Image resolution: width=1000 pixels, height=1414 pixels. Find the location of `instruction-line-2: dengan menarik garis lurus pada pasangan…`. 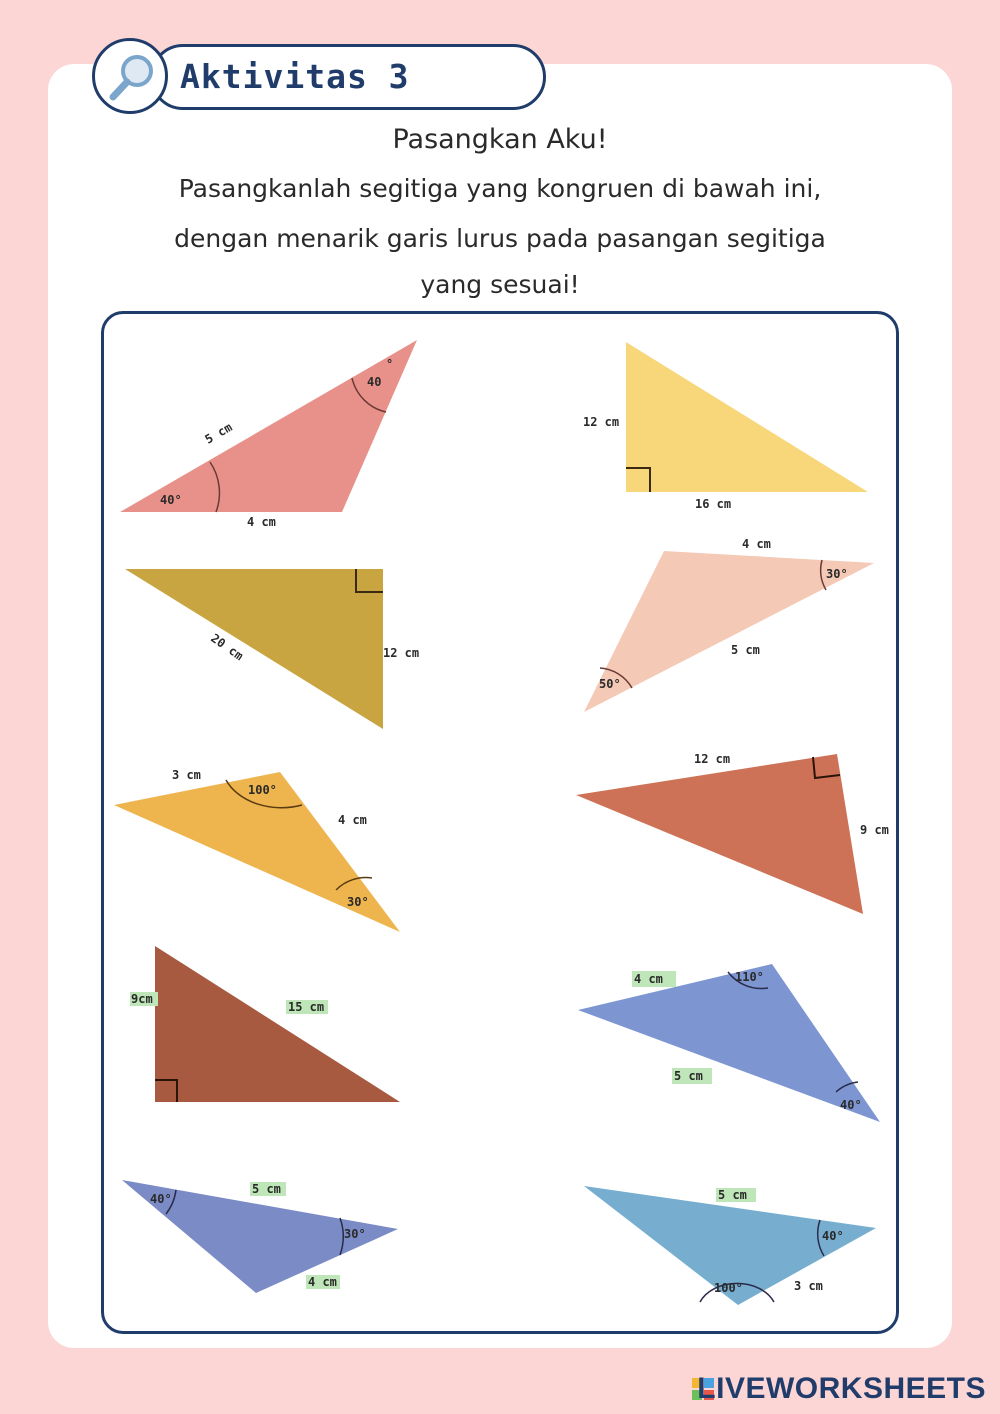

instruction-line-2: dengan menarik garis lurus pada pasangan… is located at coordinates (500, 238).